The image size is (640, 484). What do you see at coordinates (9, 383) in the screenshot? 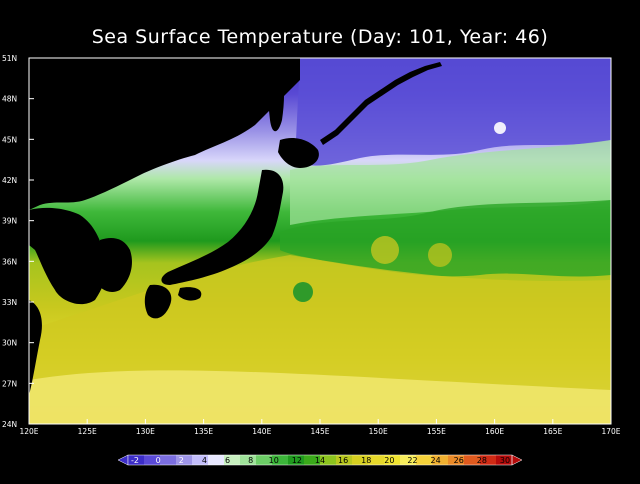
I see `lat-tick-label: 27N` at bounding box center [9, 383].